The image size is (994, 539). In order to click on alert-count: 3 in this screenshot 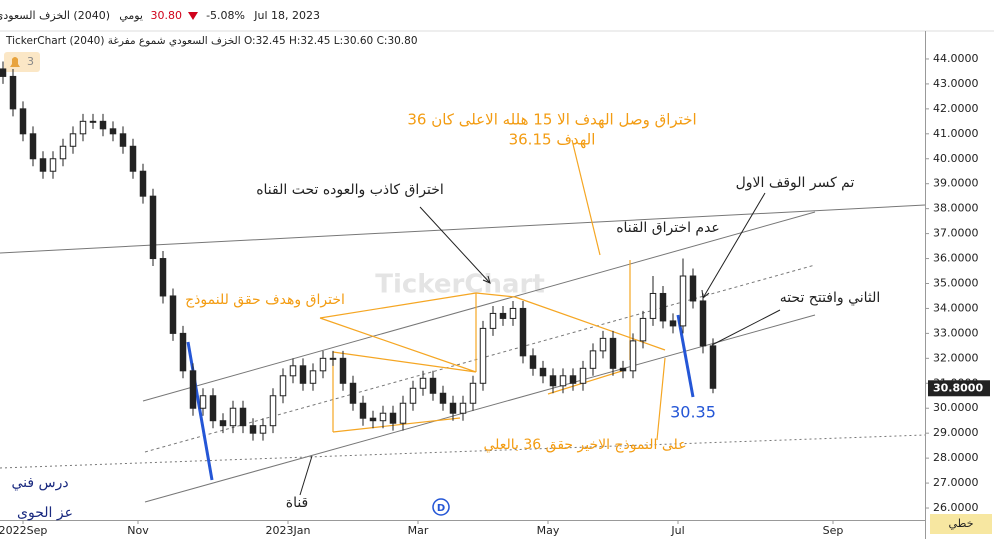, I will do `click(30, 61)`.